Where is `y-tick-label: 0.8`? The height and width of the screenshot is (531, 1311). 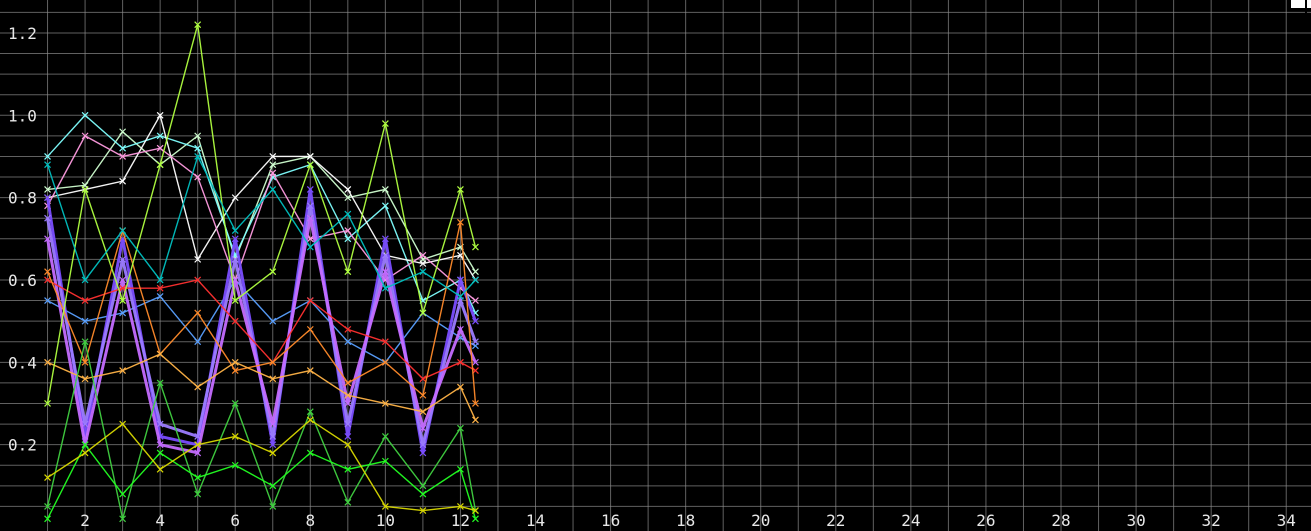
y-tick-label: 0.8 is located at coordinates (22, 198).